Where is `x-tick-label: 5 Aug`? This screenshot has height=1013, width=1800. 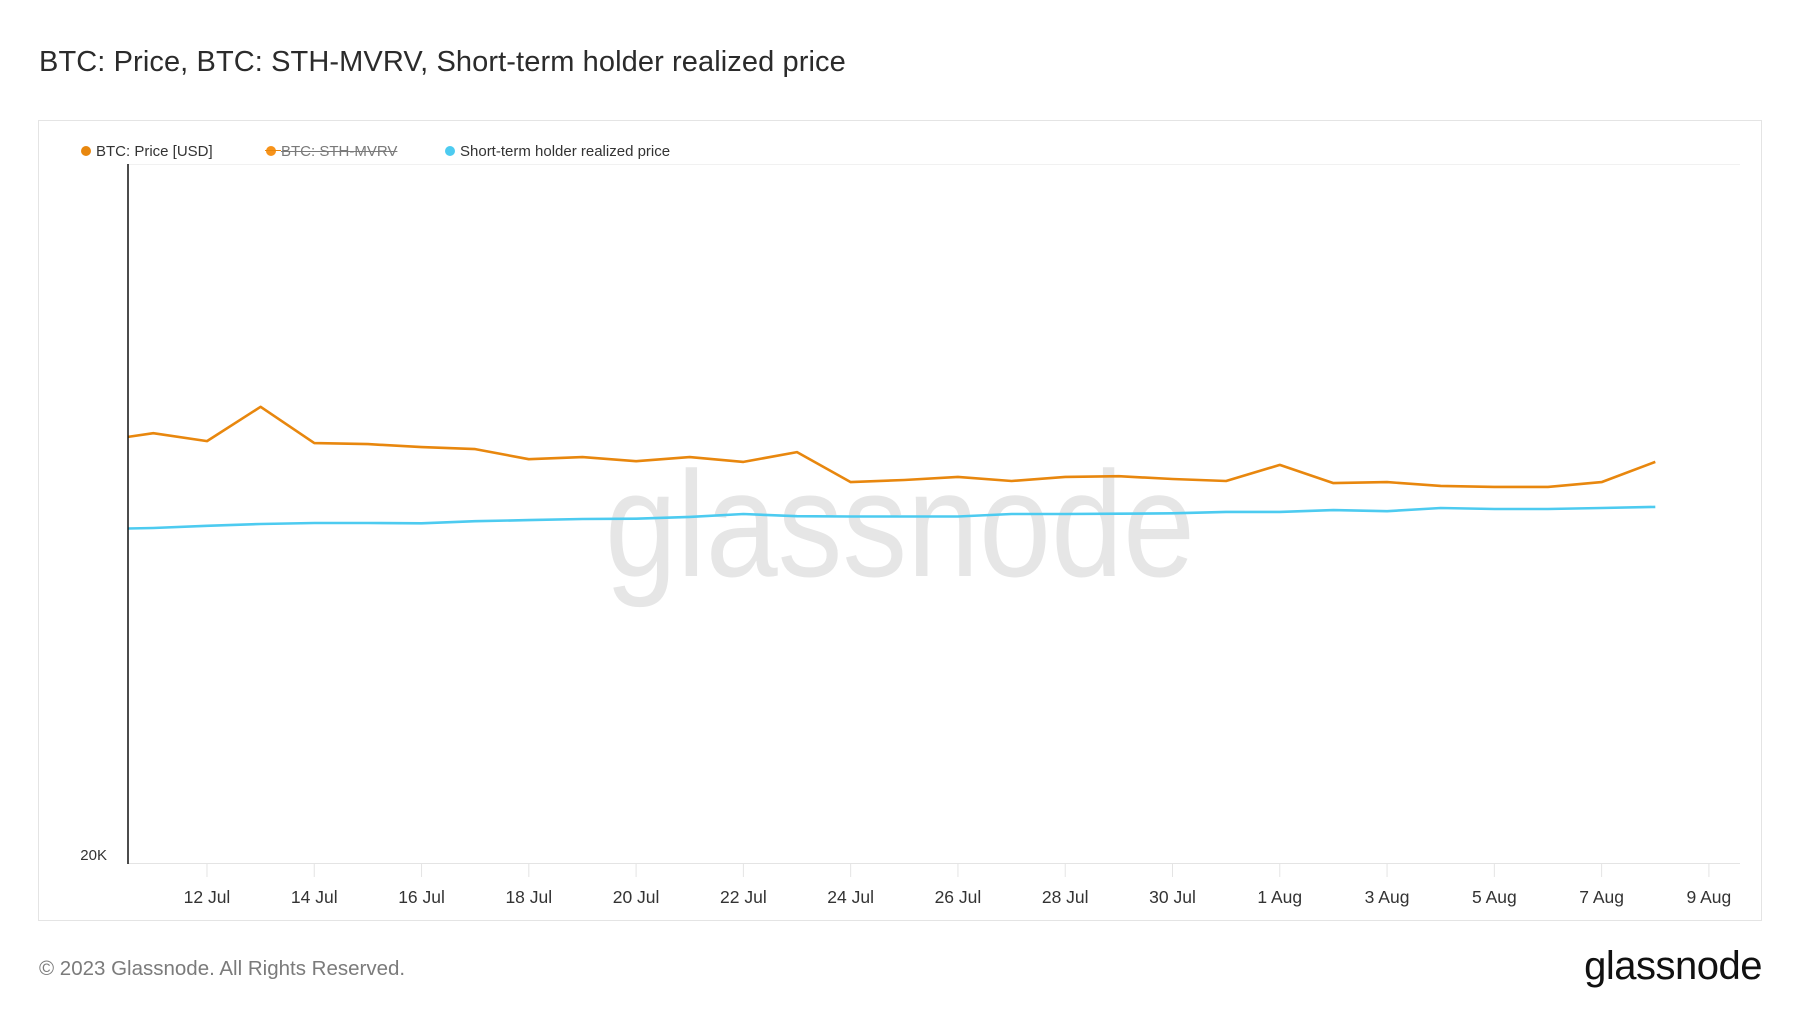 x-tick-label: 5 Aug is located at coordinates (1494, 897).